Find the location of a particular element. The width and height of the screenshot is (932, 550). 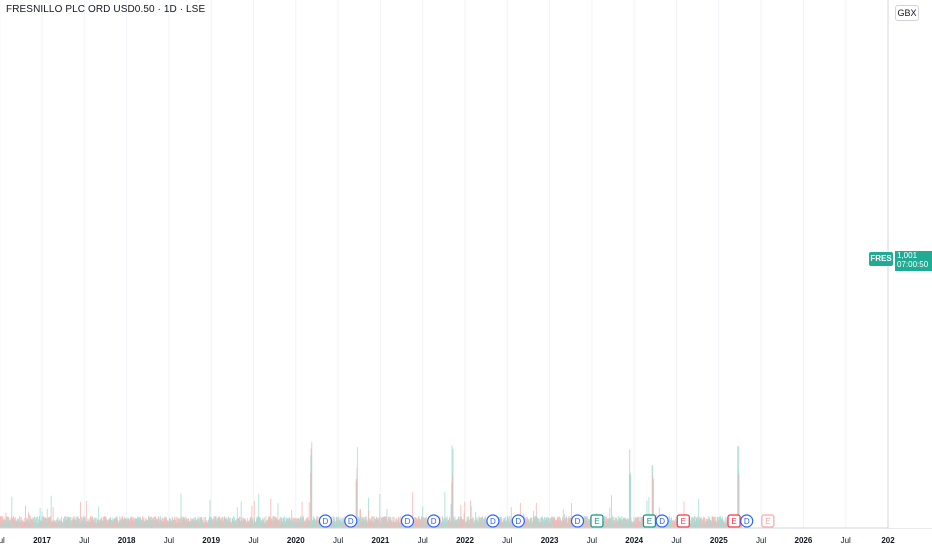

volume-bars is located at coordinates (371, 485).